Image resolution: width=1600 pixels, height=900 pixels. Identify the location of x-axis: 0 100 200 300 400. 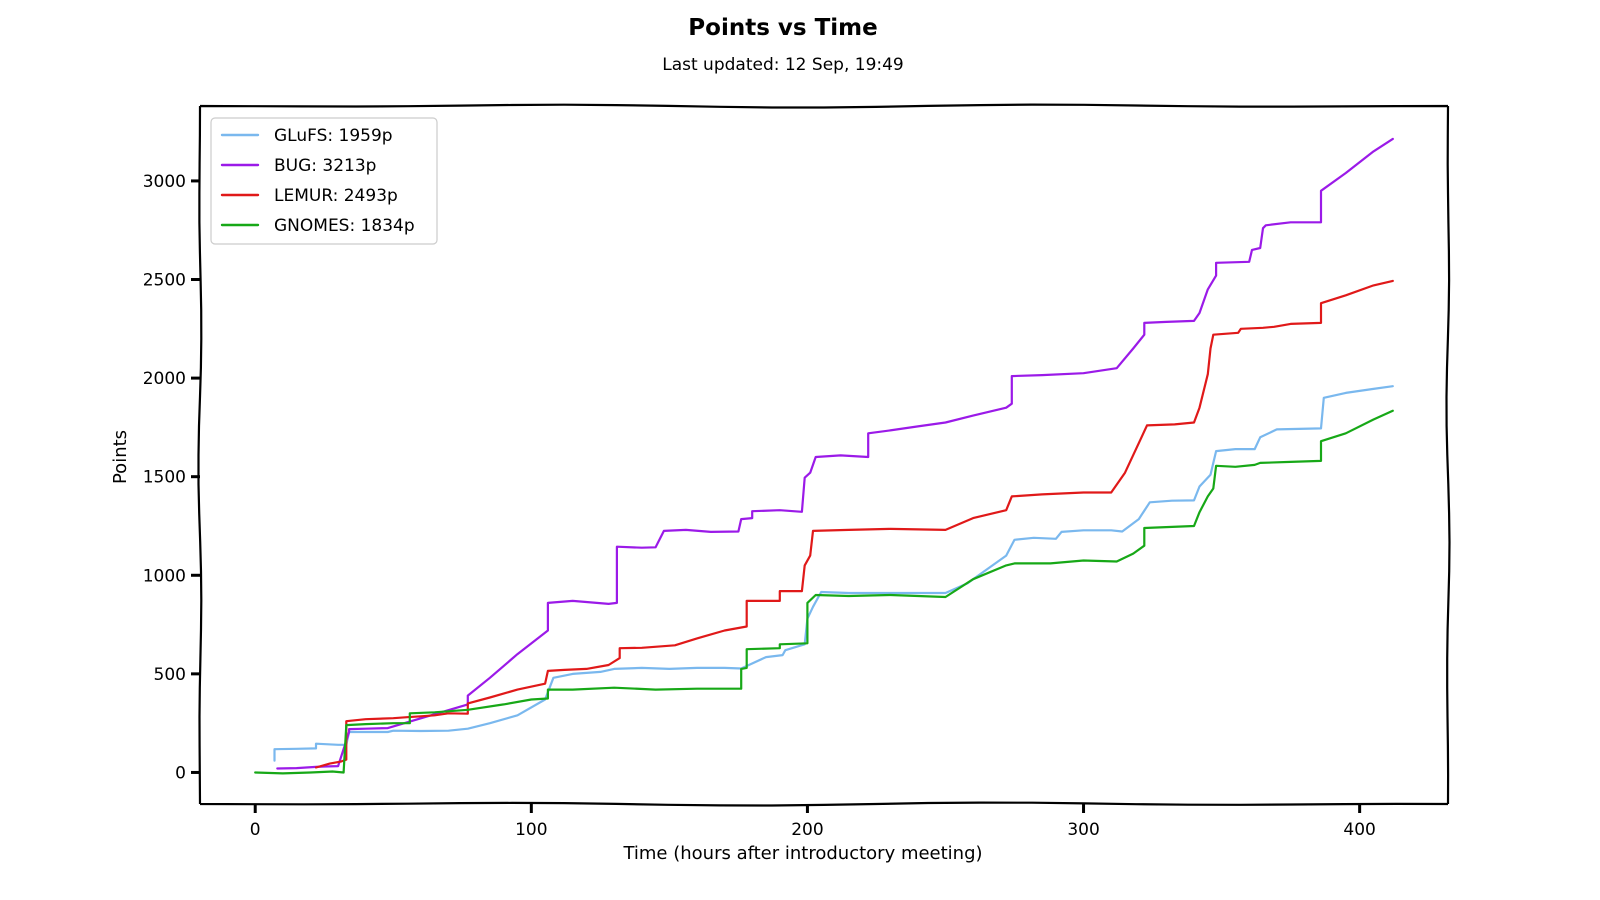
(813, 822).